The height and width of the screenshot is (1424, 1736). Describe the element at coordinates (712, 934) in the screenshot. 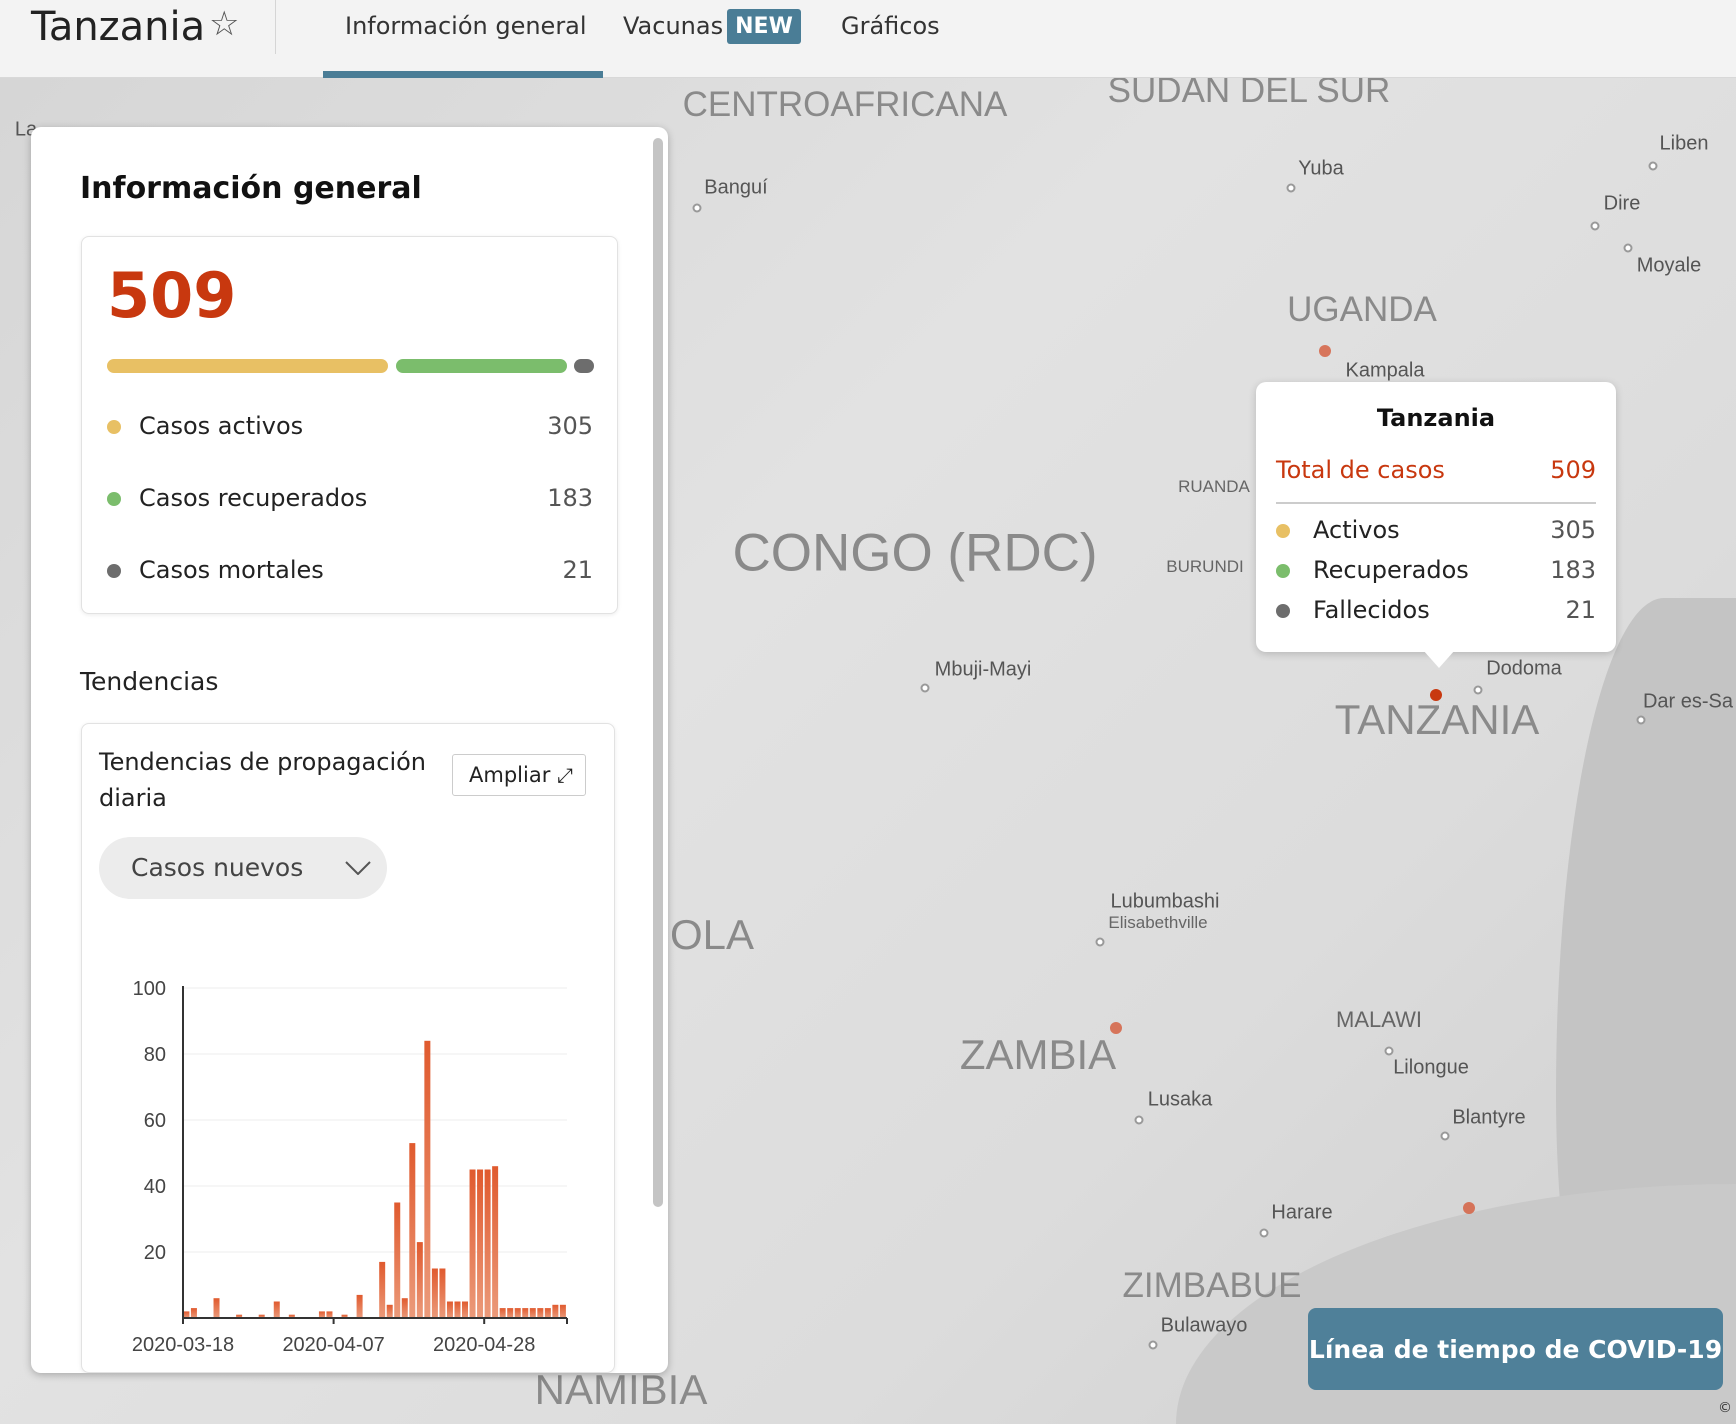

I see `map-label: OLA` at that location.